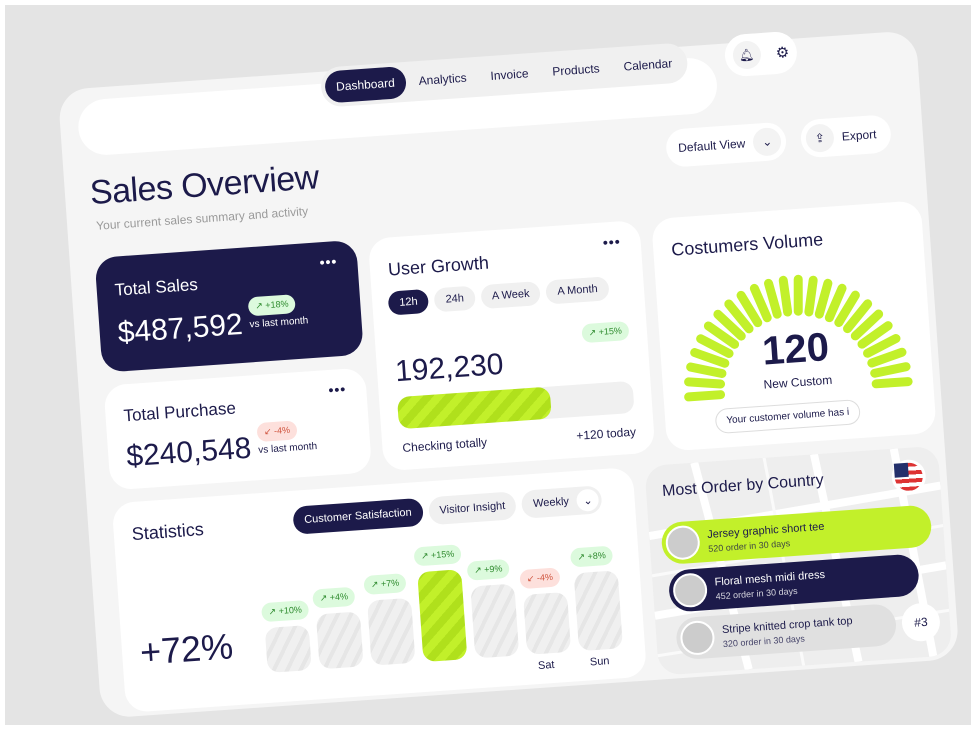 This screenshot has width=976, height=730. What do you see at coordinates (474, 408) in the screenshot?
I see `progress-fill` at bounding box center [474, 408].